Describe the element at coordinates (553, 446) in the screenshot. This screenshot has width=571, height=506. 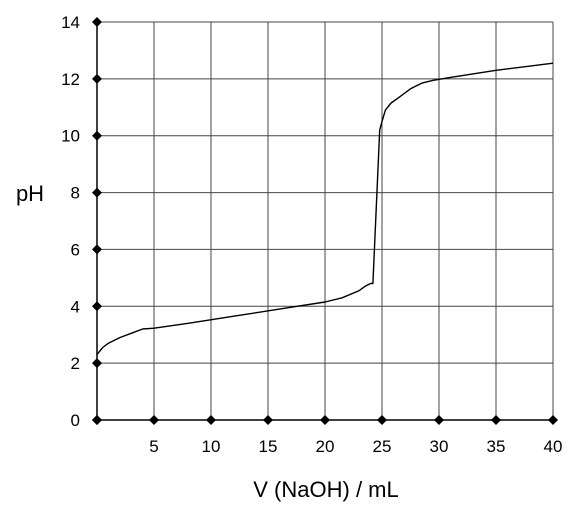
I see `x-tick-label: 40` at that location.